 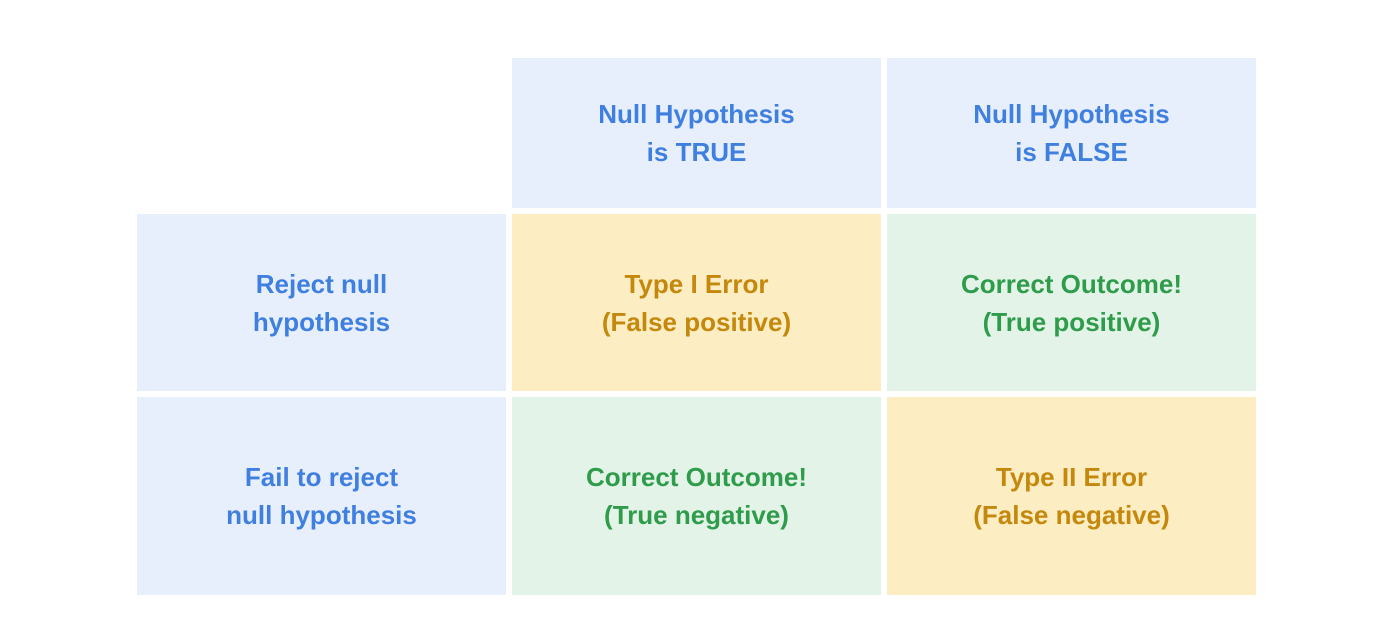 I want to click on text-line: is FALSE, so click(x=1071, y=152).